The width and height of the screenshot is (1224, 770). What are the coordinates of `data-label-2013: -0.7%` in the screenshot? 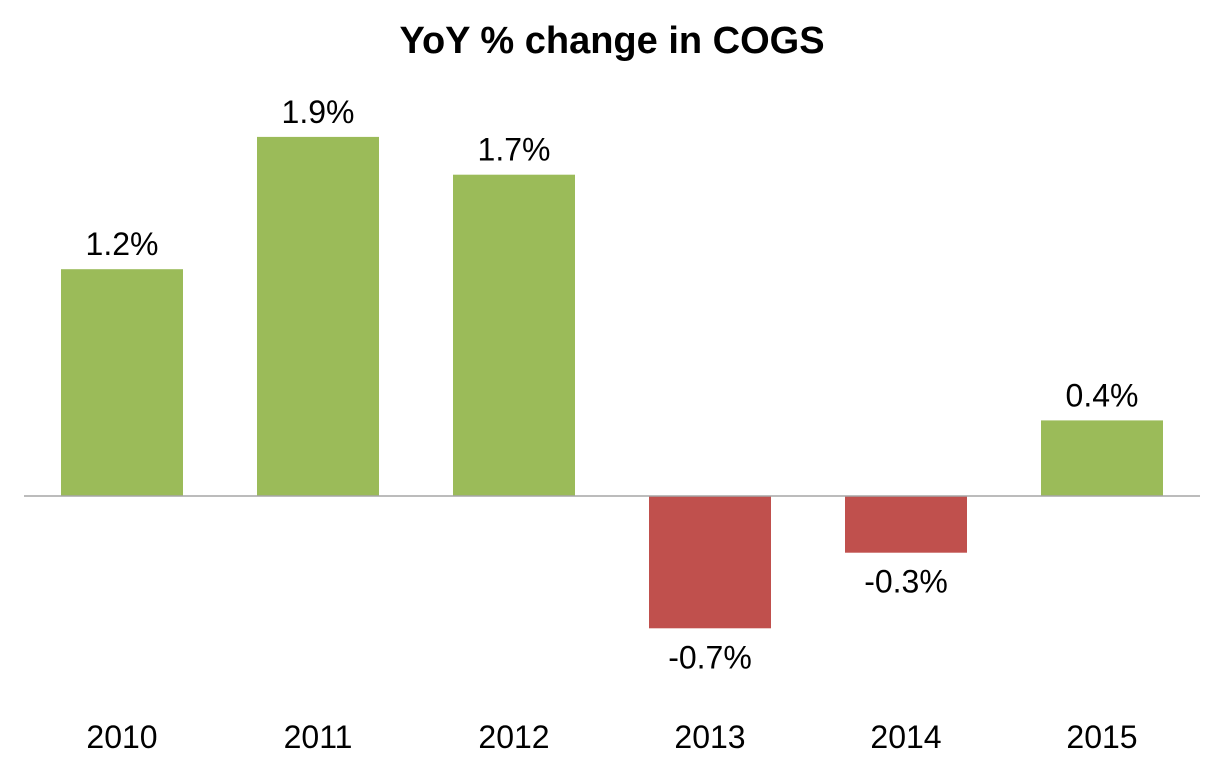 It's located at (710, 657).